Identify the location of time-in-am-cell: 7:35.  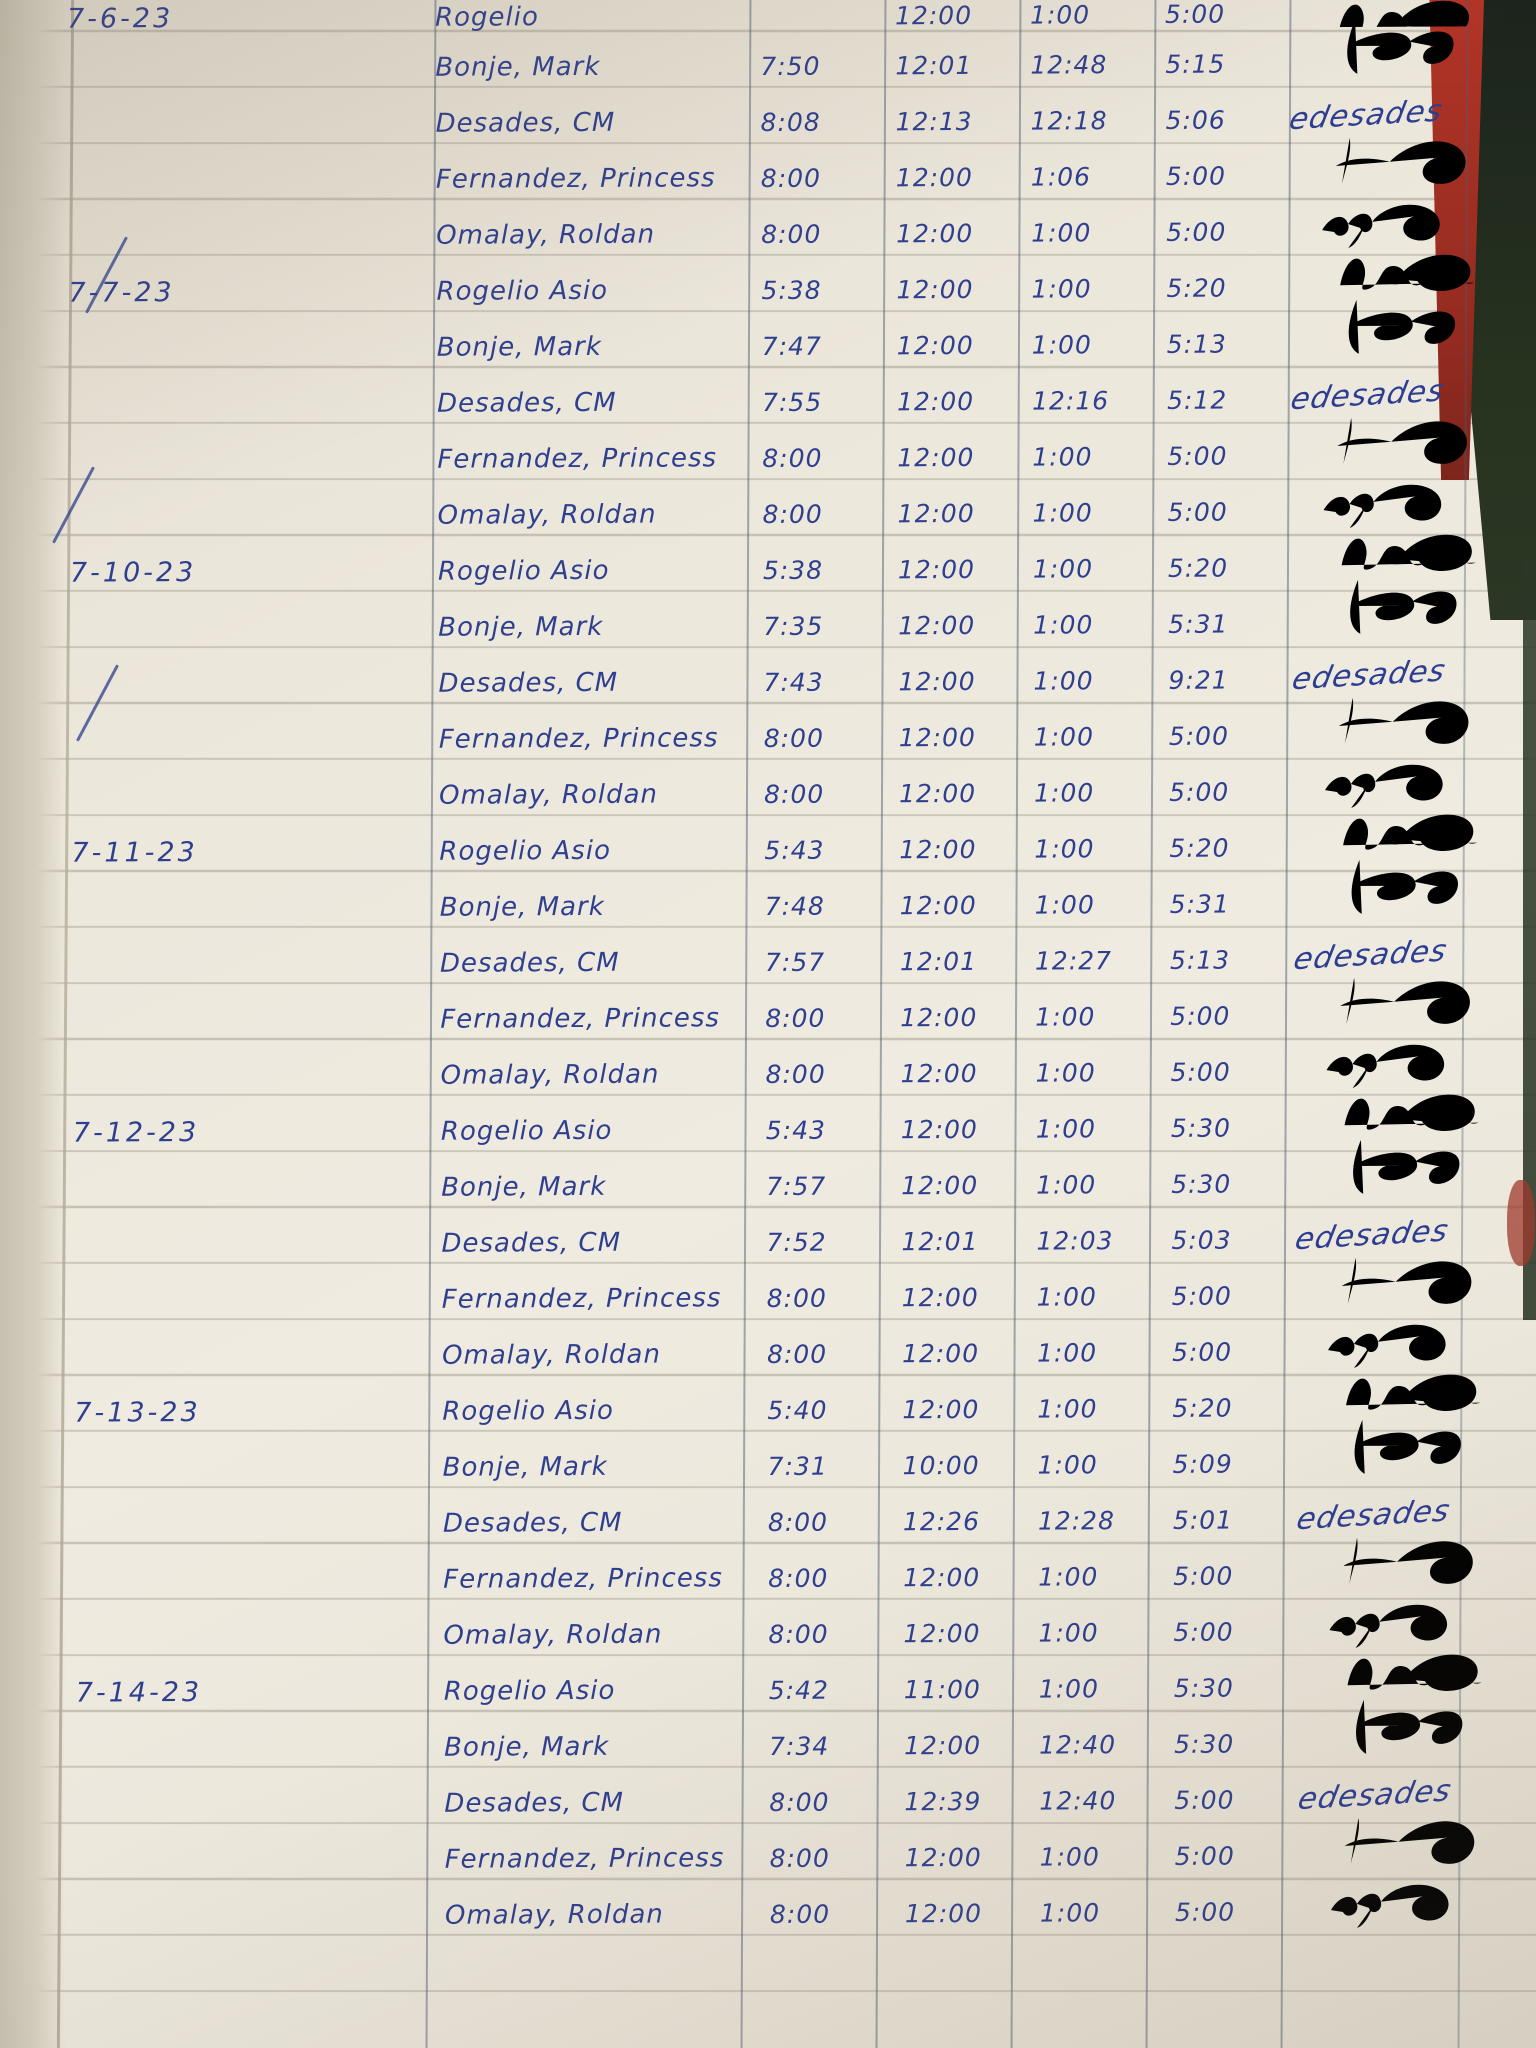
(793, 626).